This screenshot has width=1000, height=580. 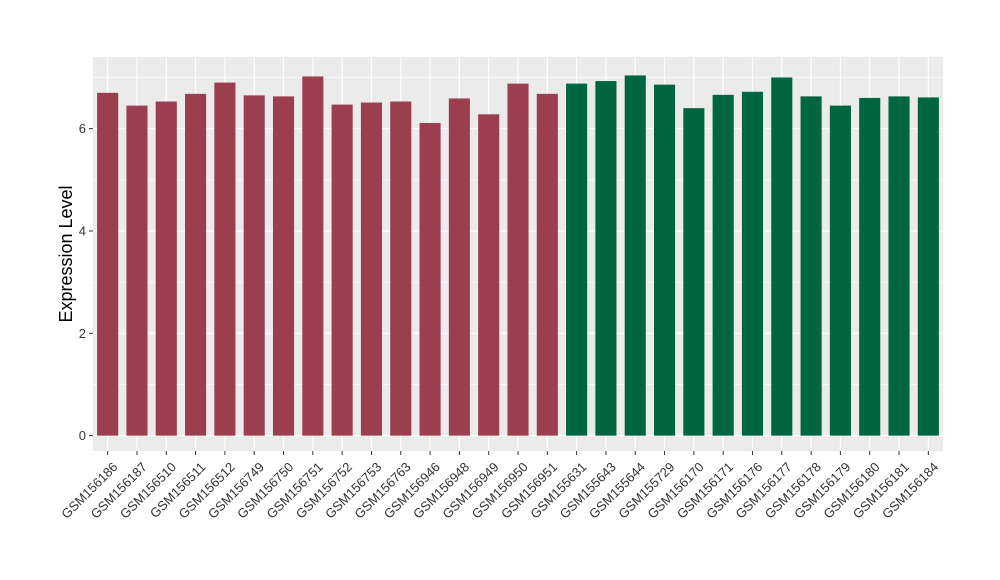 What do you see at coordinates (82, 333) in the screenshot?
I see `y-tick-label: 2` at bounding box center [82, 333].